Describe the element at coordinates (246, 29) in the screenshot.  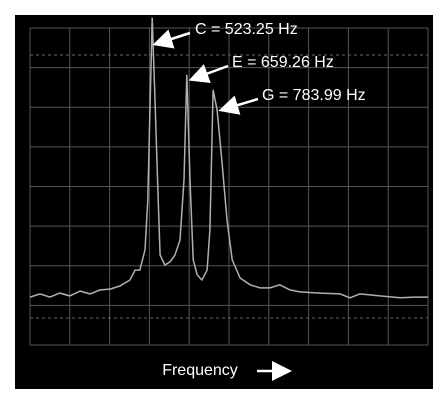
I see `annotation: C = 523.25 Hz` at that location.